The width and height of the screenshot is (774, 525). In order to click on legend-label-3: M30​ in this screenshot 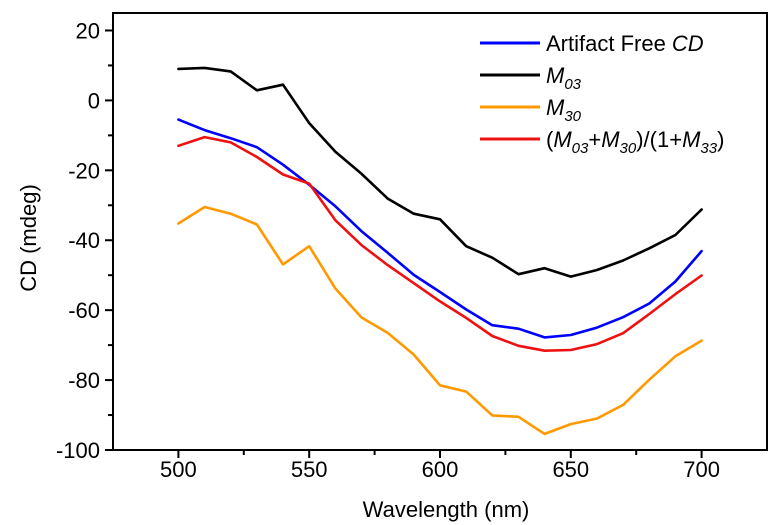, I will do `click(564, 110)`.